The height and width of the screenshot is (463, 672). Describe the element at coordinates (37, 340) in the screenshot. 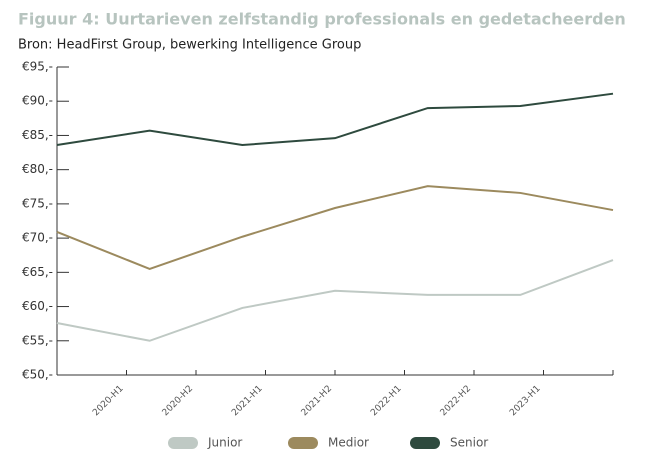

I see `y-tick-label: €55,-` at that location.